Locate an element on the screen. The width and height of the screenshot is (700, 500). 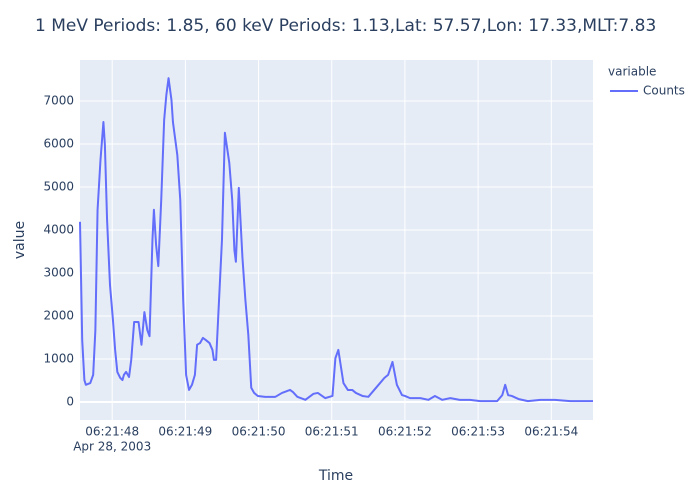
y-tick-label: 3000 is located at coordinates (58, 272).